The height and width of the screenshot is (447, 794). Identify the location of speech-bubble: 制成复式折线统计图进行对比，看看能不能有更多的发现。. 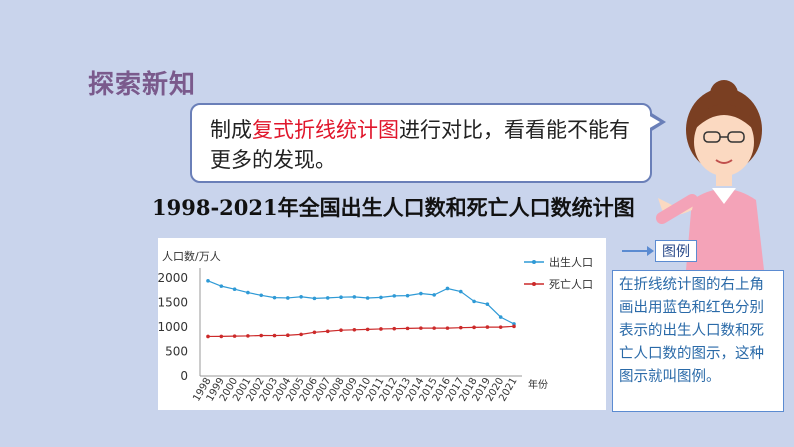
(421, 143).